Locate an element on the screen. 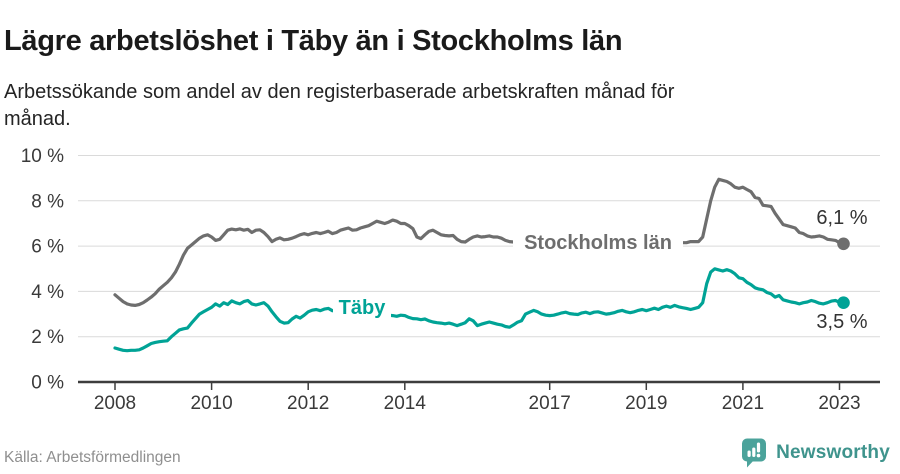 This screenshot has width=900, height=474. newsworthy-wordmark: Newsworthy is located at coordinates (833, 452).